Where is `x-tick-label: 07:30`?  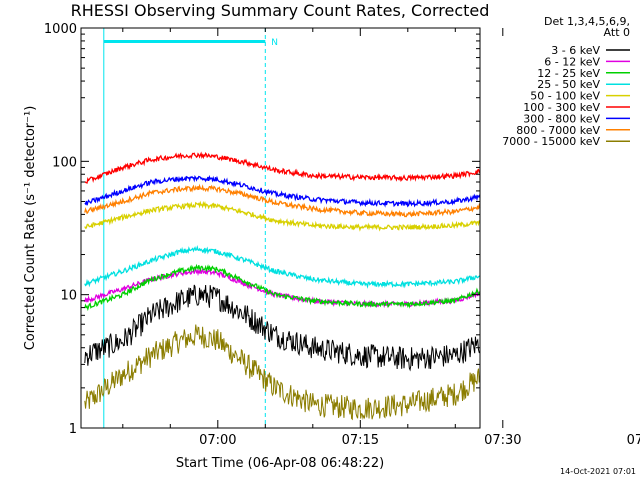 x-tick-label: 07:30 is located at coordinates (502, 440).